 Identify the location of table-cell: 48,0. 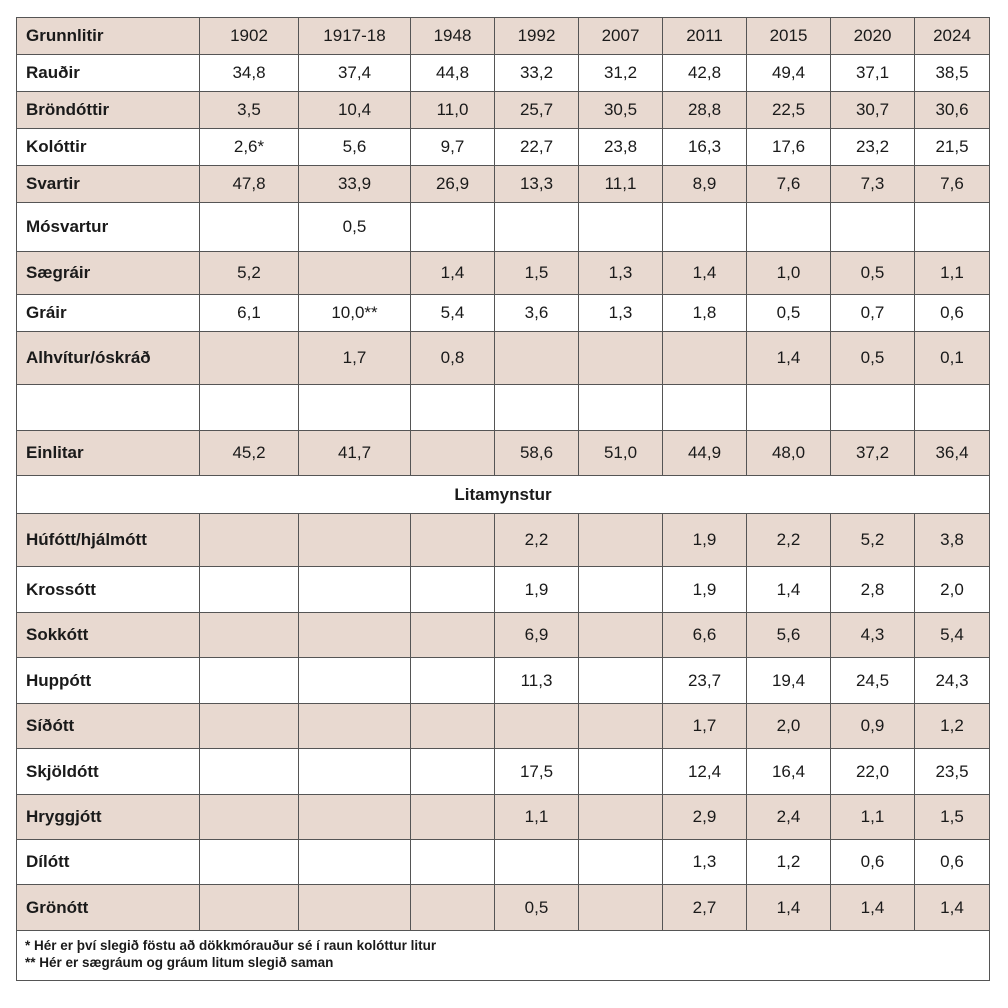
(788, 453).